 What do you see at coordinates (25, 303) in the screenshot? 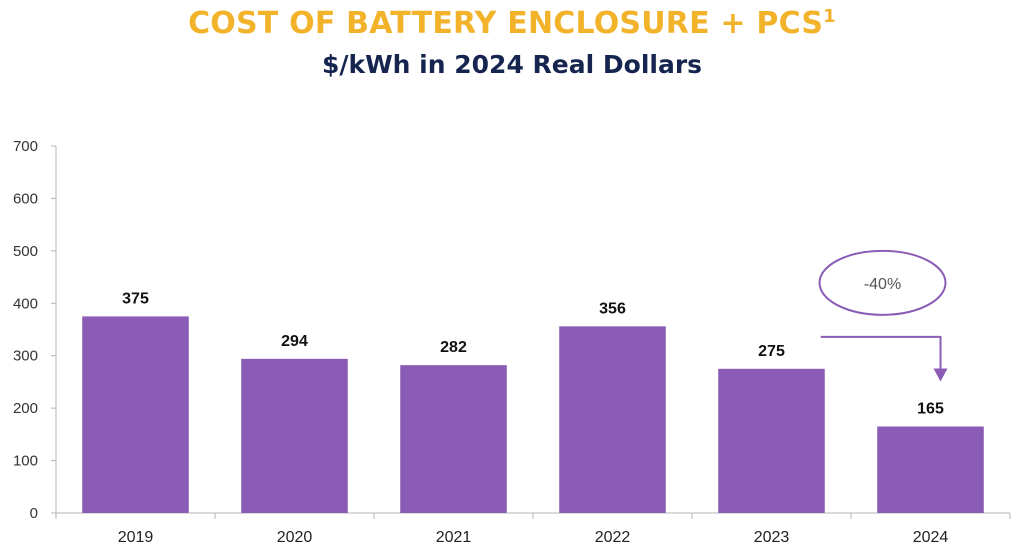
I see `y-tick-label: 400` at bounding box center [25, 303].